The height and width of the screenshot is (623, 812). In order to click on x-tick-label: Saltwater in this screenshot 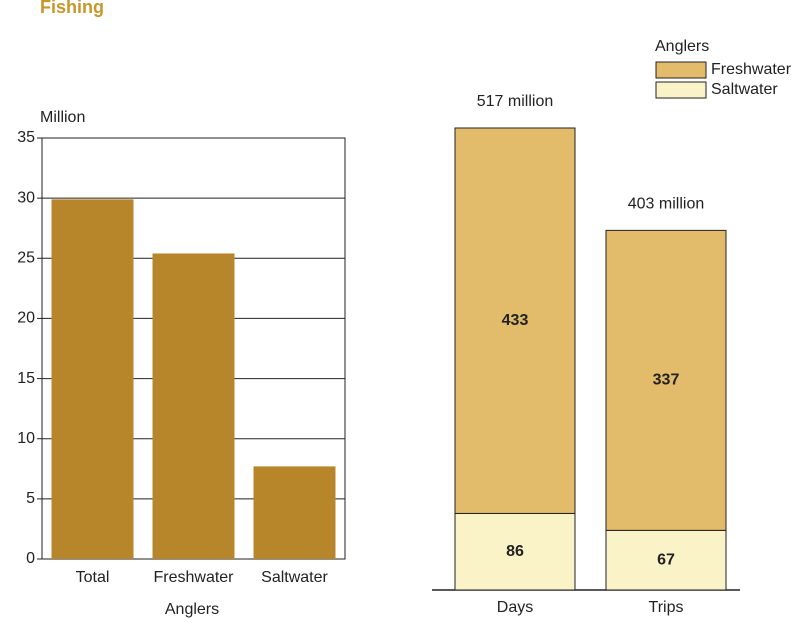, I will do `click(294, 577)`.